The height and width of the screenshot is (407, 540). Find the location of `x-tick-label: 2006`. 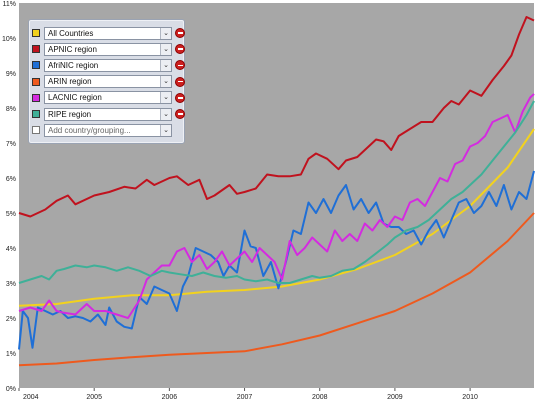

x-tick-label: 2006 is located at coordinates (170, 397).